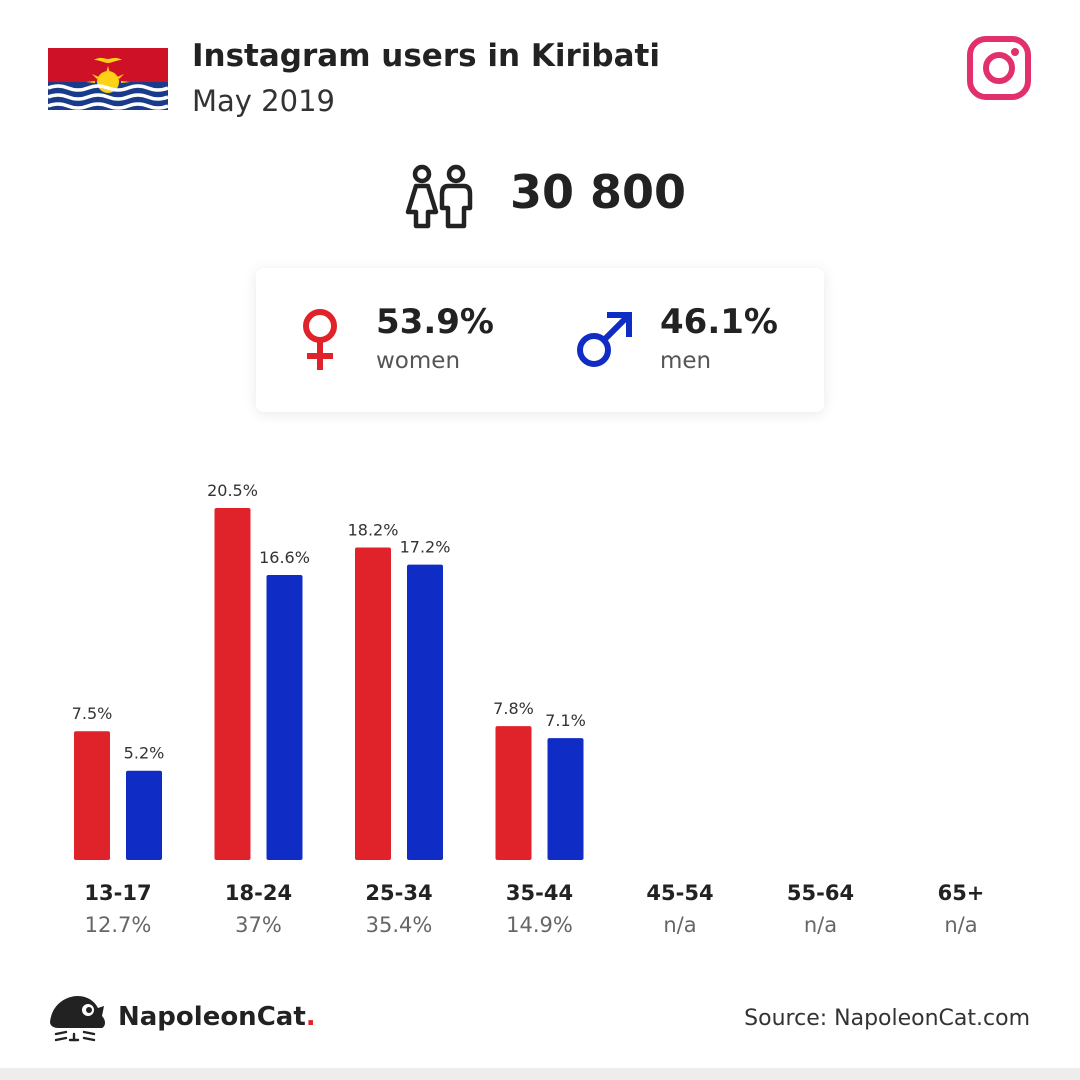 The height and width of the screenshot is (1080, 1080). I want to click on men-percentage: 46.1%, so click(719, 322).